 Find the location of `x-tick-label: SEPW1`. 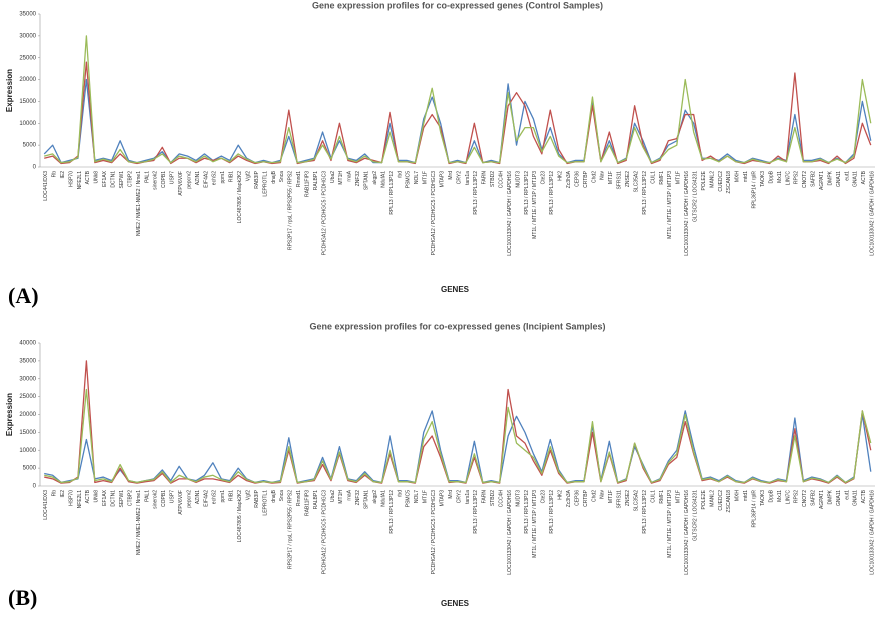

x-tick-label: SEPW1 is located at coordinates (122, 180).